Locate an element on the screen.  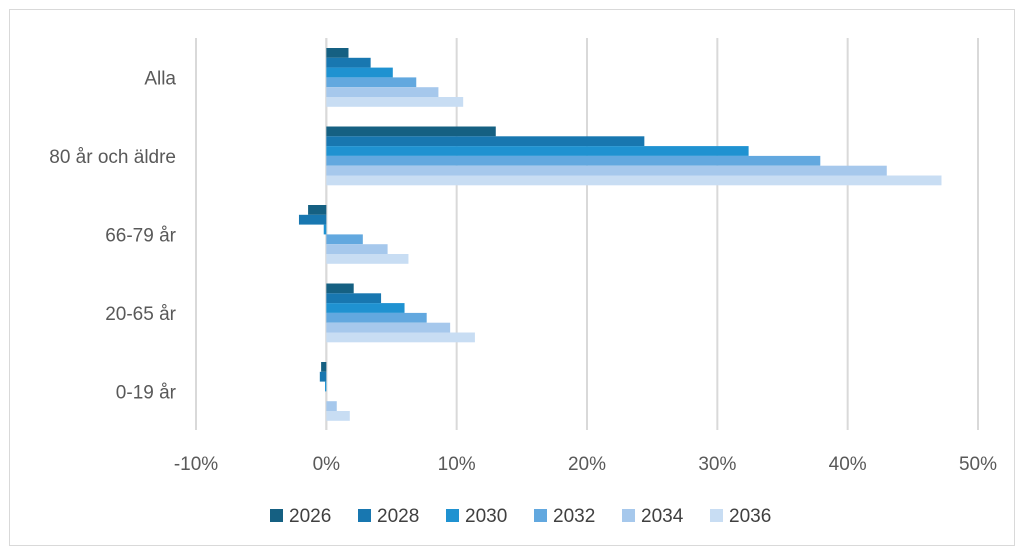
legend-item: 2032 is located at coordinates (564, 516).